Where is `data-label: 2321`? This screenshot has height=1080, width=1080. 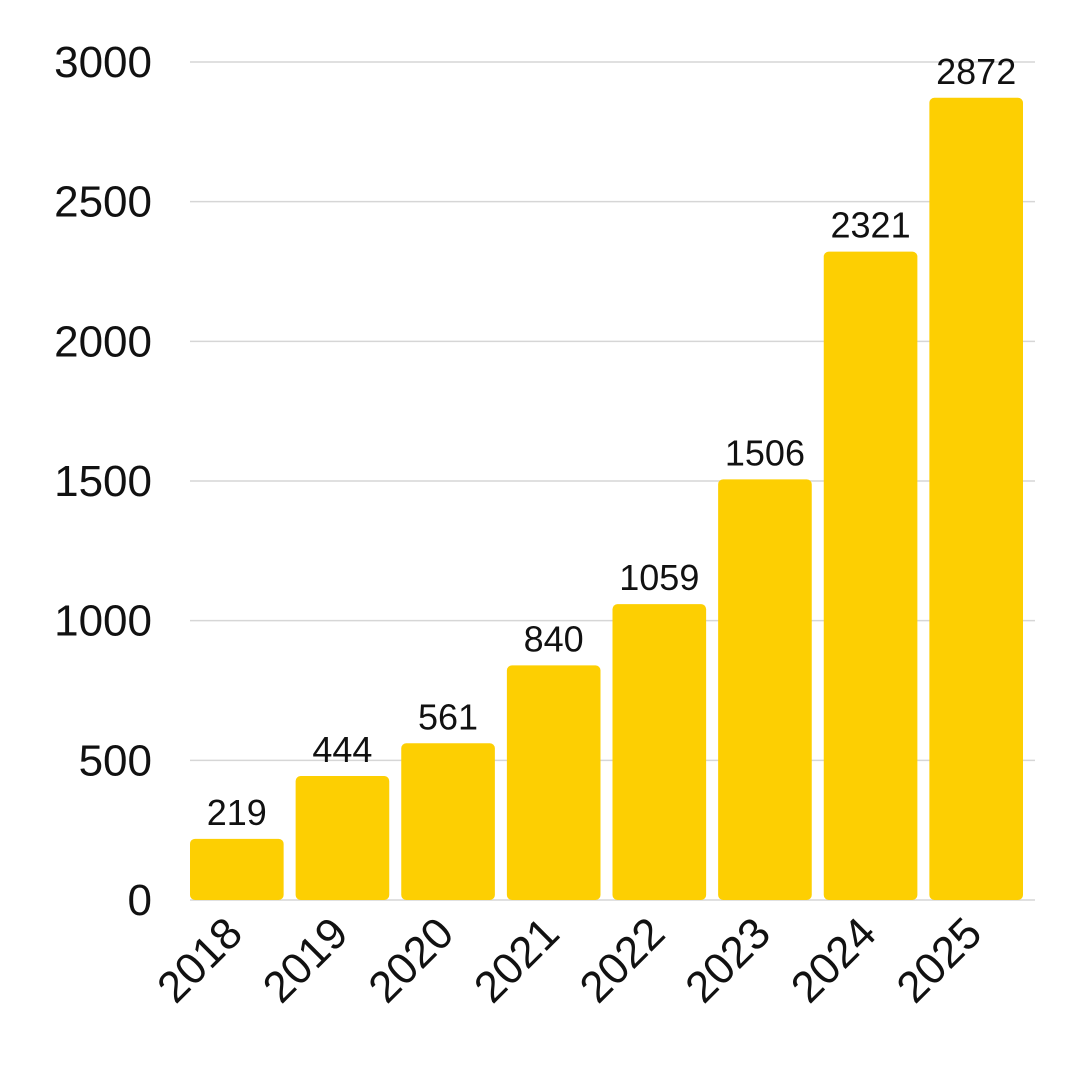
data-label: 2321 is located at coordinates (871, 225).